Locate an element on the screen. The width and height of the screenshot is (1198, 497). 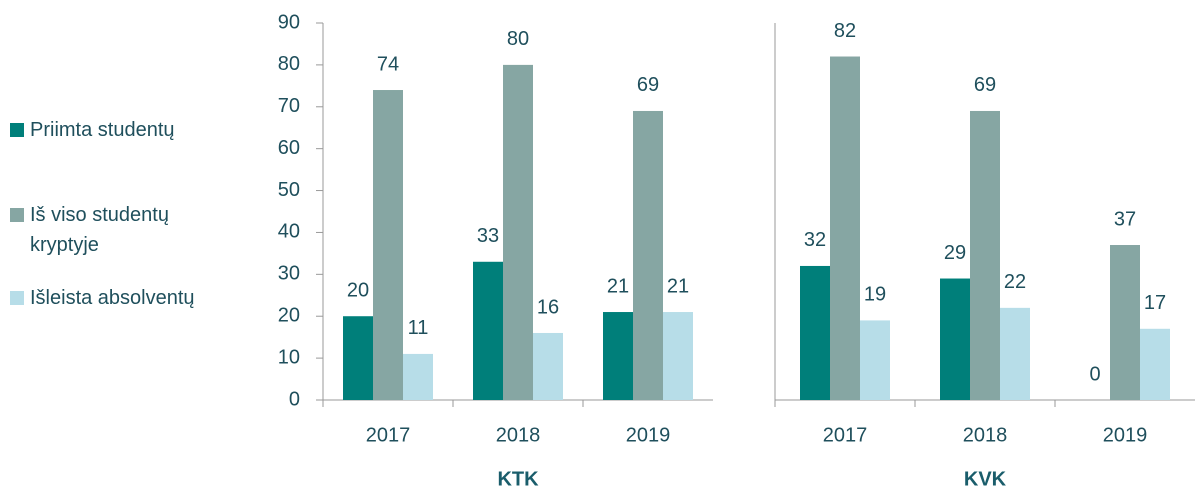
value-label: 74 is located at coordinates (388, 64).